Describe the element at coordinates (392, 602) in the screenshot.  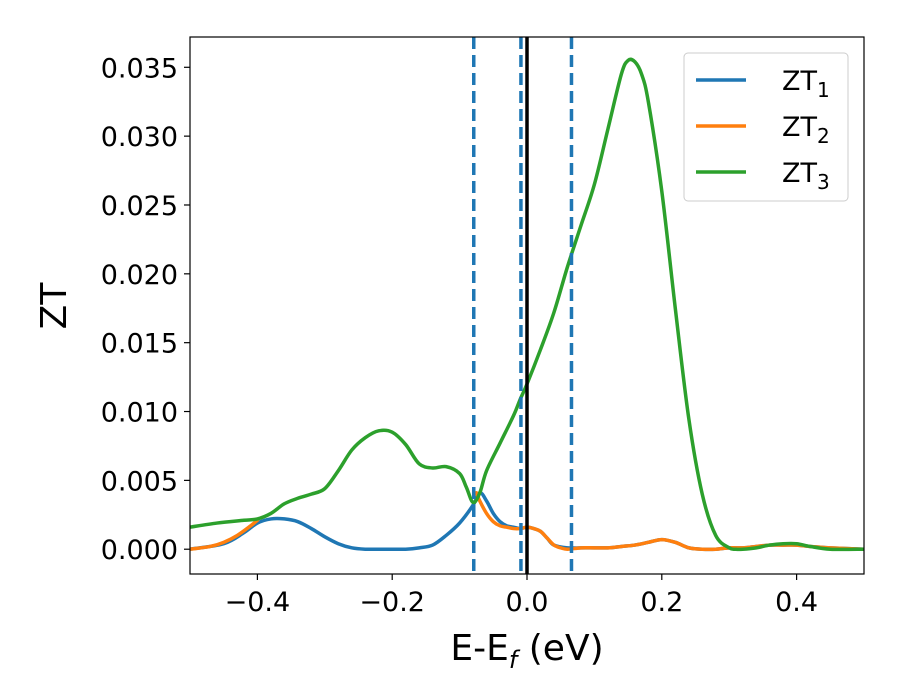
I see `x-tick-label: −0.2` at that location.